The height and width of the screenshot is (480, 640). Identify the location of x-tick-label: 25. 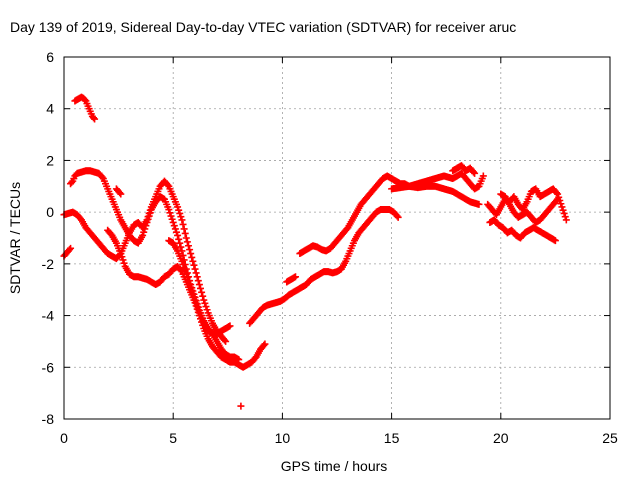
(610, 438).